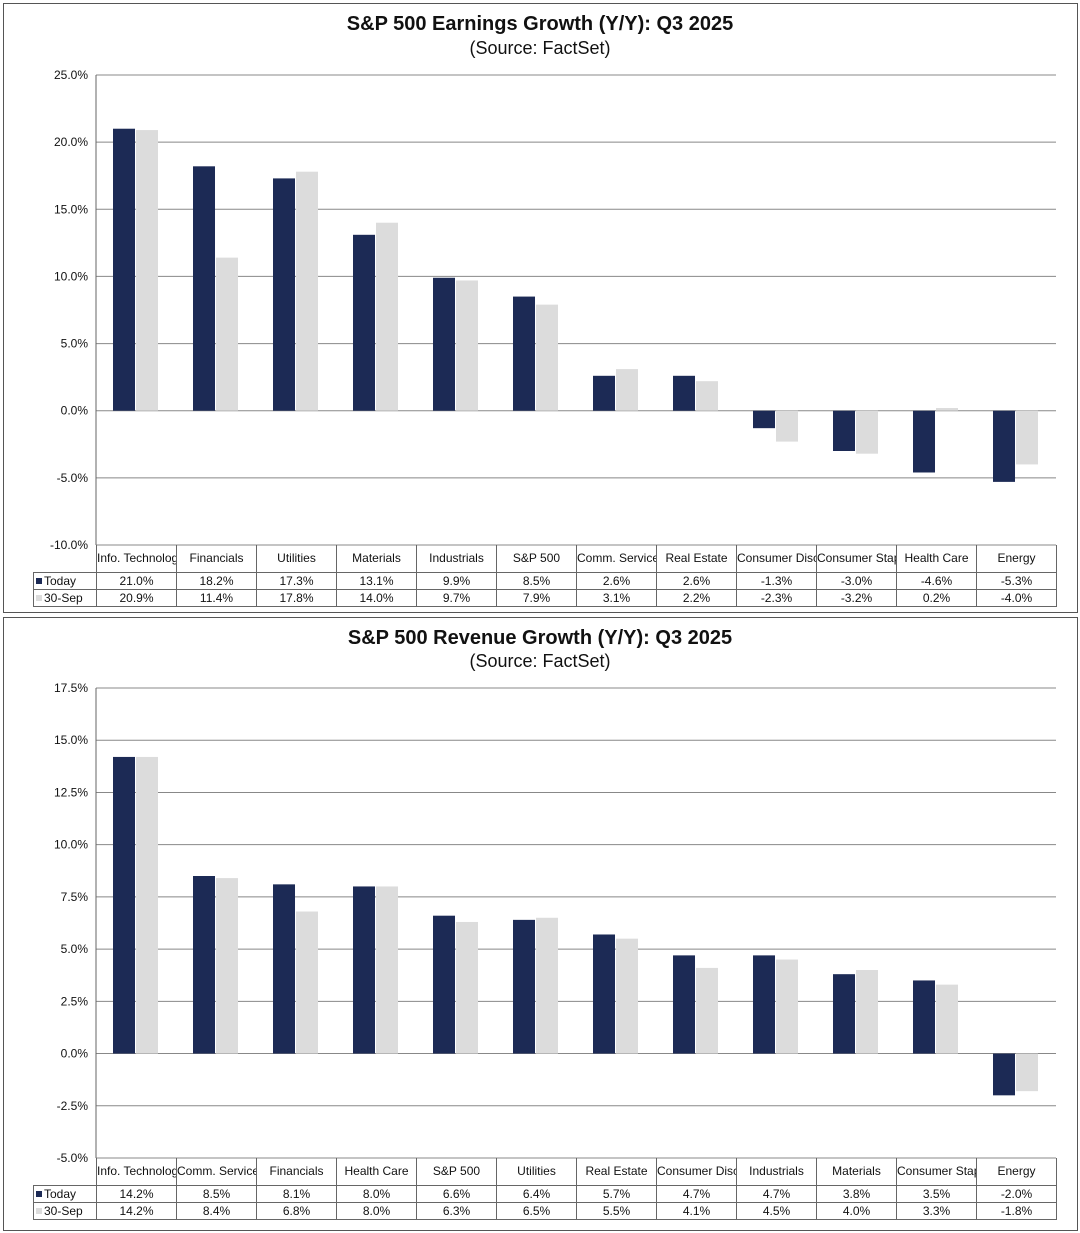 The image size is (1080, 1233). What do you see at coordinates (856, 581) in the screenshot?
I see `data-label: -3.0%` at bounding box center [856, 581].